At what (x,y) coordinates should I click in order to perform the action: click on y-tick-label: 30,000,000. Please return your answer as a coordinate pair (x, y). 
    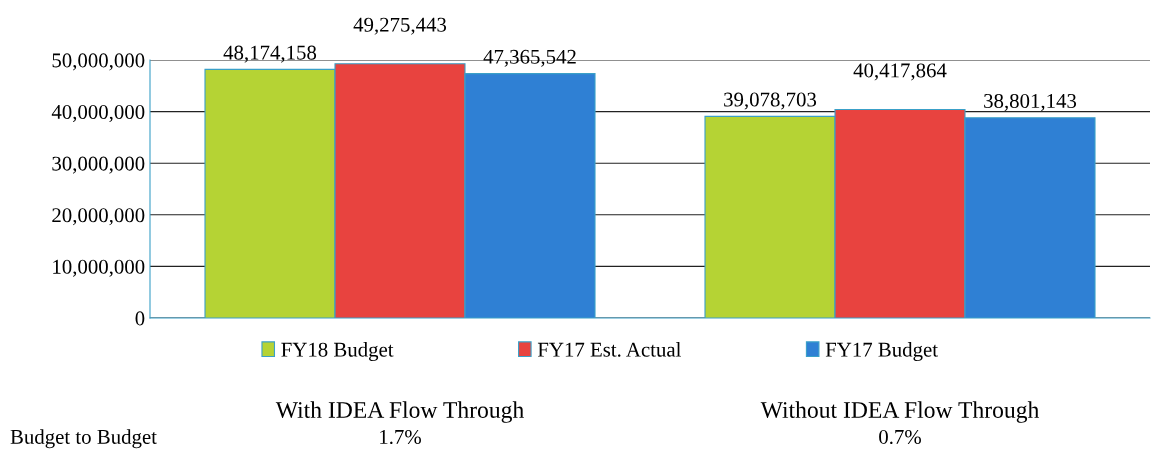
    Looking at the image, I should click on (98, 165).